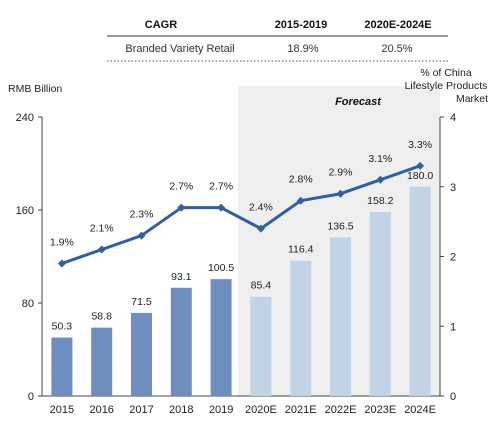 This screenshot has height=433, width=500. I want to click on x-tick-label: 2024E, so click(420, 410).